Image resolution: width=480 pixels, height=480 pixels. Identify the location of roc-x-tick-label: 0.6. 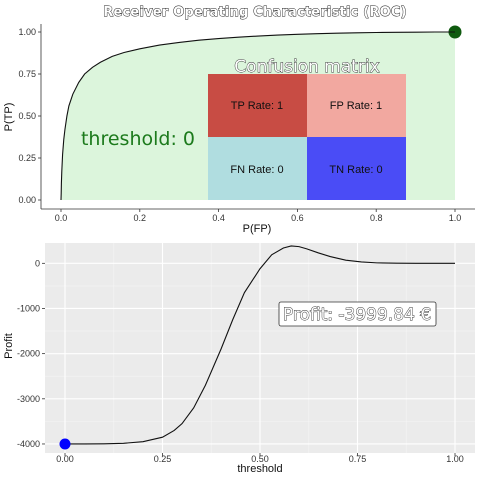
(297, 218).